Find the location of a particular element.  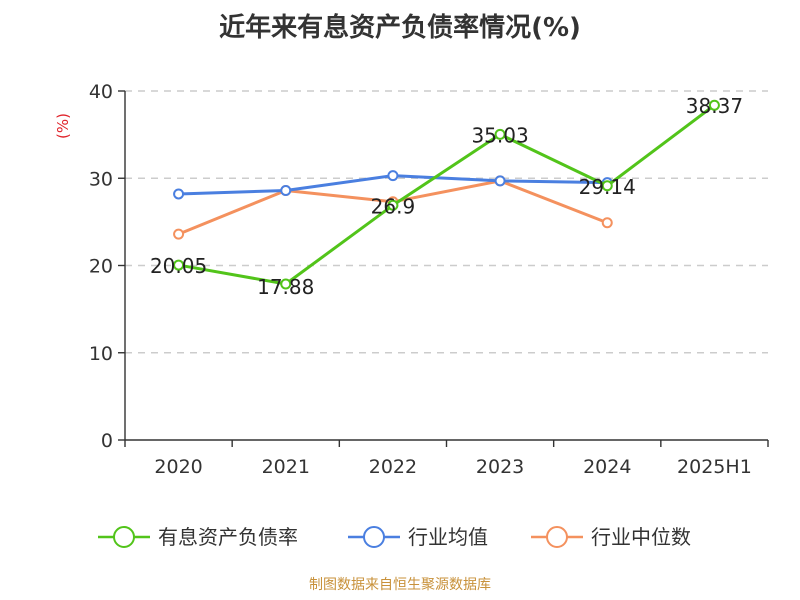

y-tick-label: 0 is located at coordinates (107, 441).